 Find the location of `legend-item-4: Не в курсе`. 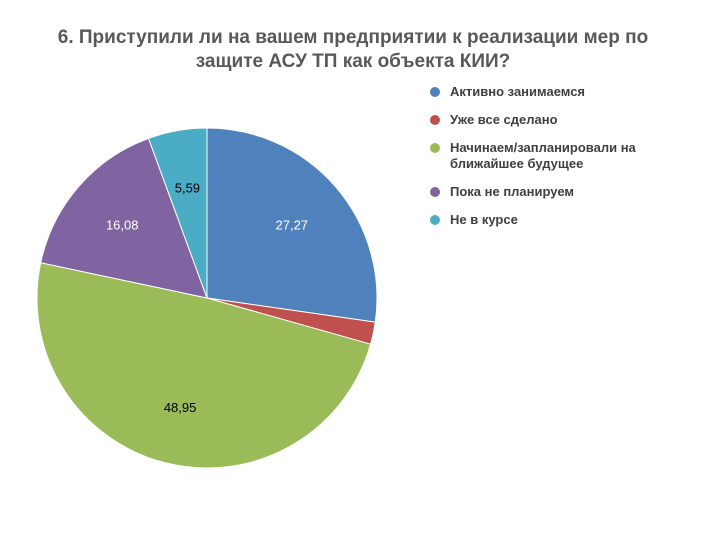

legend-item-4: Не в курсе is located at coordinates (560, 220).